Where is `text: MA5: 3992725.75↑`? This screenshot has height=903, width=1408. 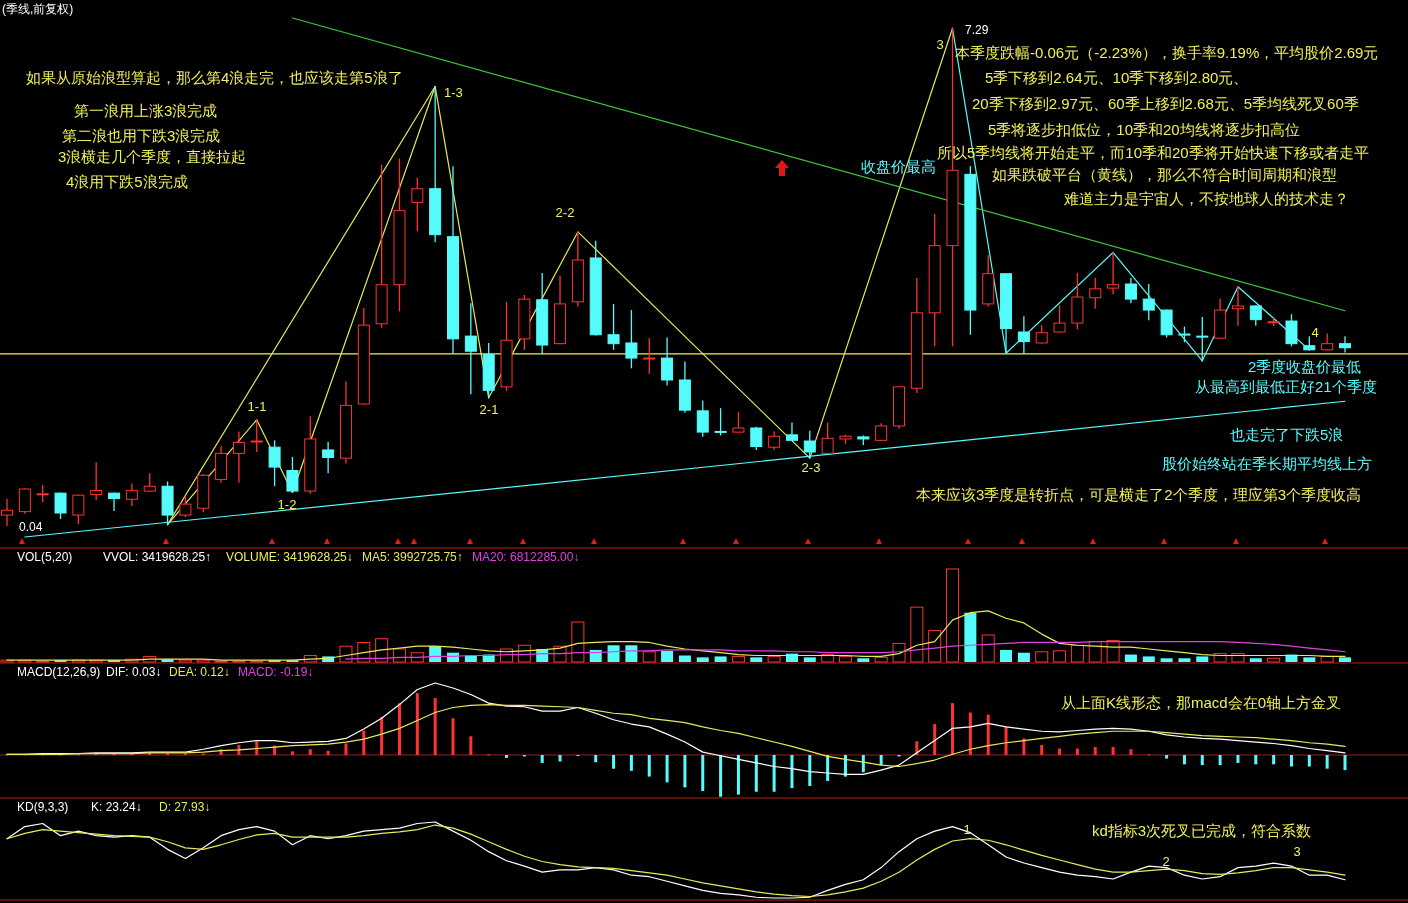 text: MA5: 3992725.75↑ is located at coordinates (412, 557).